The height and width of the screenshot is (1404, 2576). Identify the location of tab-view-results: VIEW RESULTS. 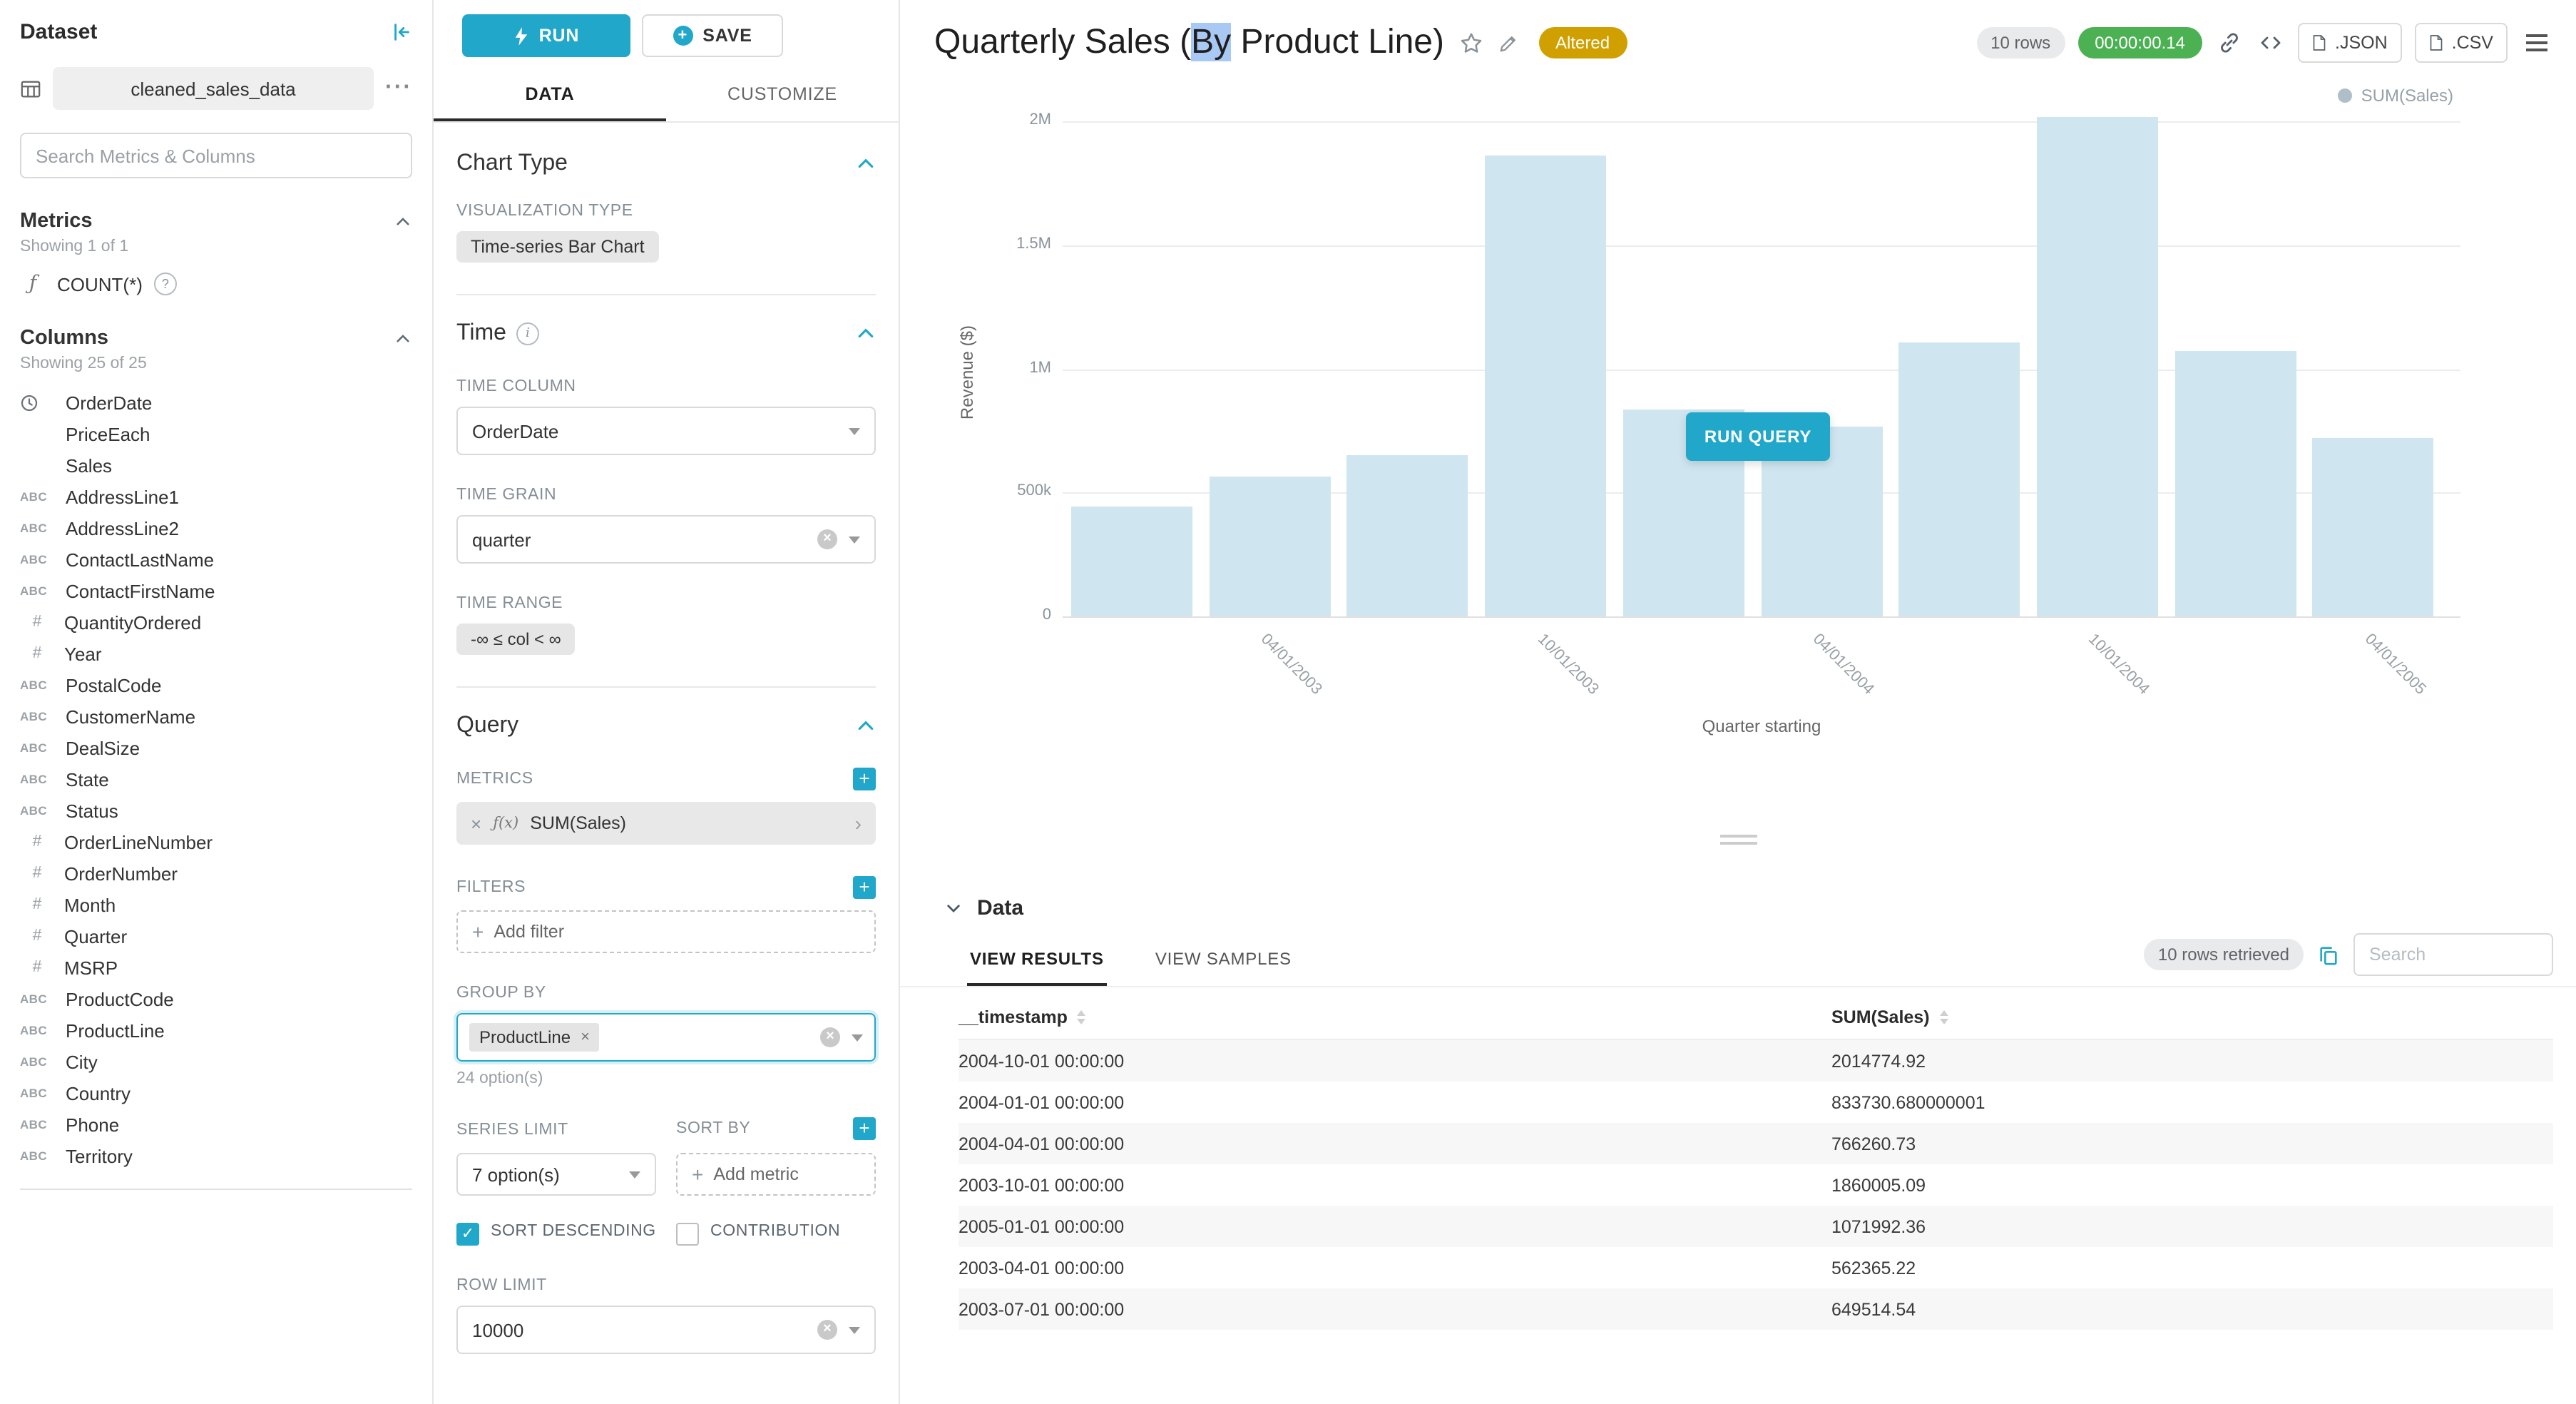
(1037, 959).